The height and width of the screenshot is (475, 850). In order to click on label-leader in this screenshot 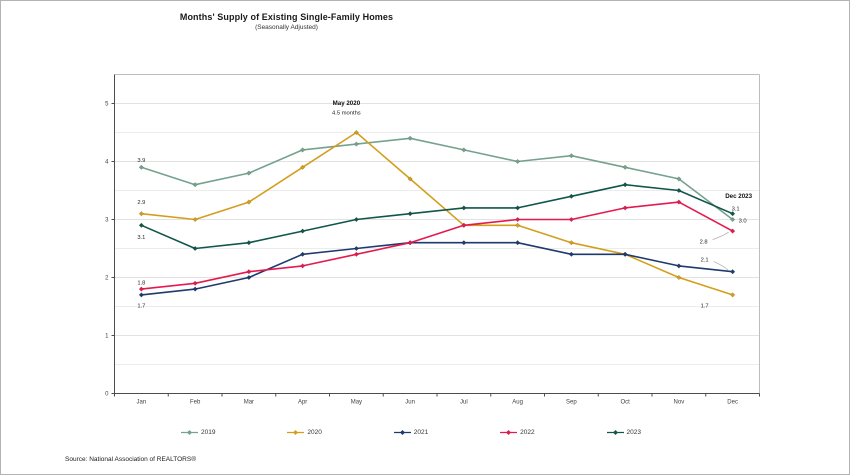, I will do `click(721, 266)`.